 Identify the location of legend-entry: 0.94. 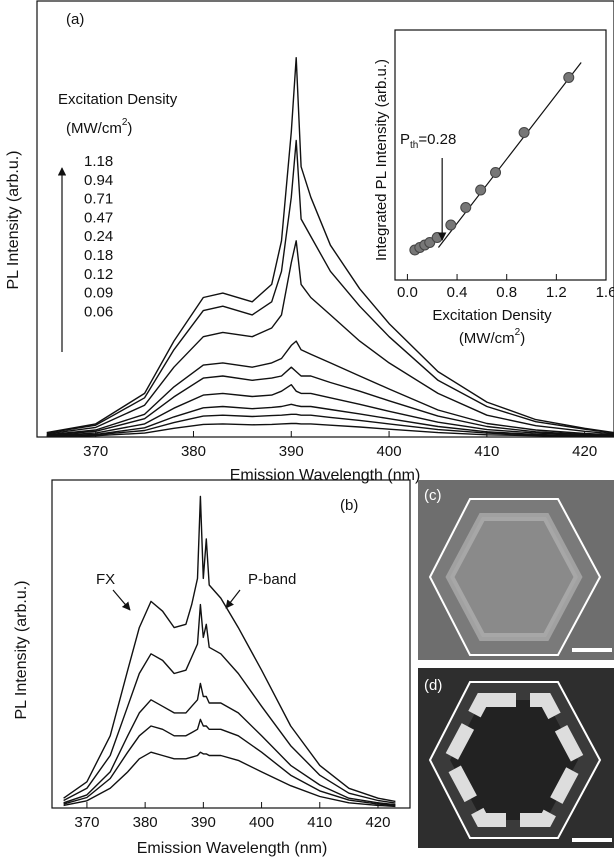
(98, 180).